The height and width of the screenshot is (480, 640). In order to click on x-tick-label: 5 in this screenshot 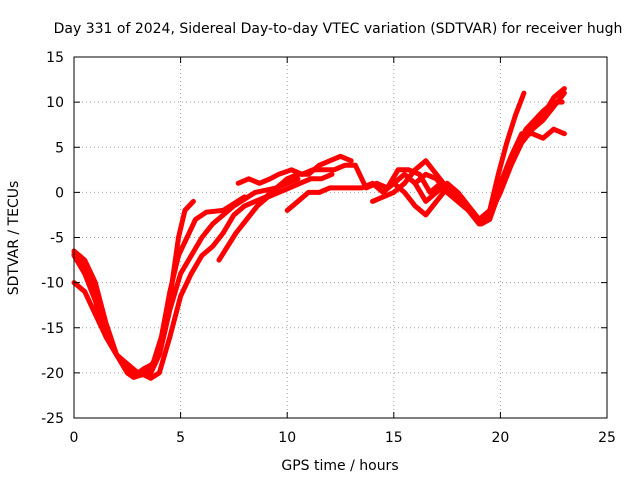, I will do `click(180, 438)`.